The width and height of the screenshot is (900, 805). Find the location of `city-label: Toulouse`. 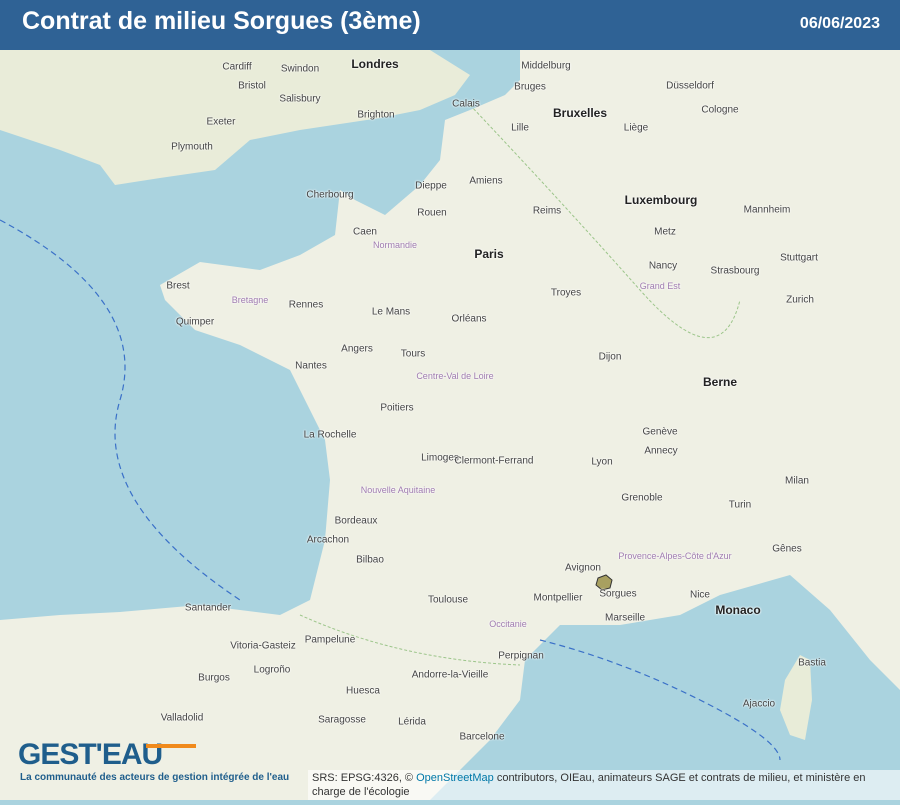

city-label: Toulouse is located at coordinates (448, 600).